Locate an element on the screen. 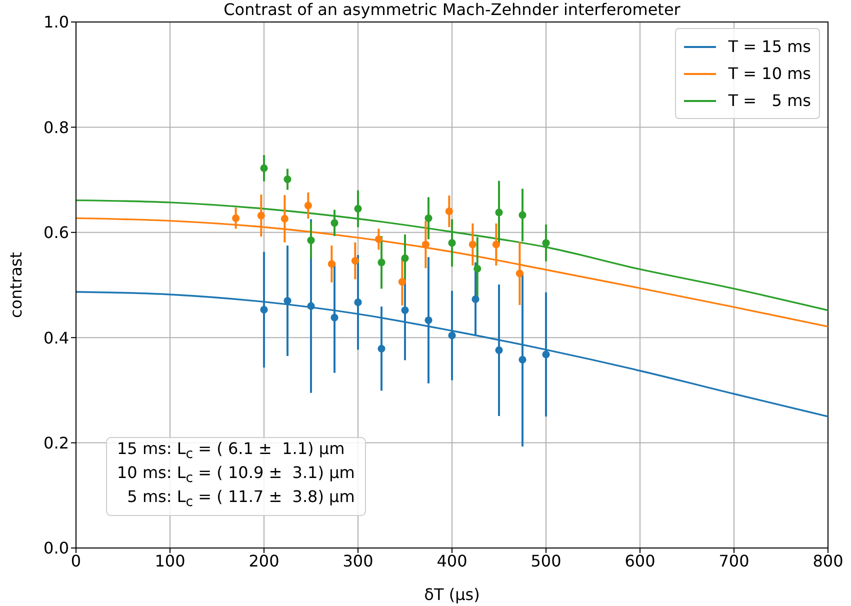 The height and width of the screenshot is (606, 851). x-tick-label: 800 is located at coordinates (828, 560).